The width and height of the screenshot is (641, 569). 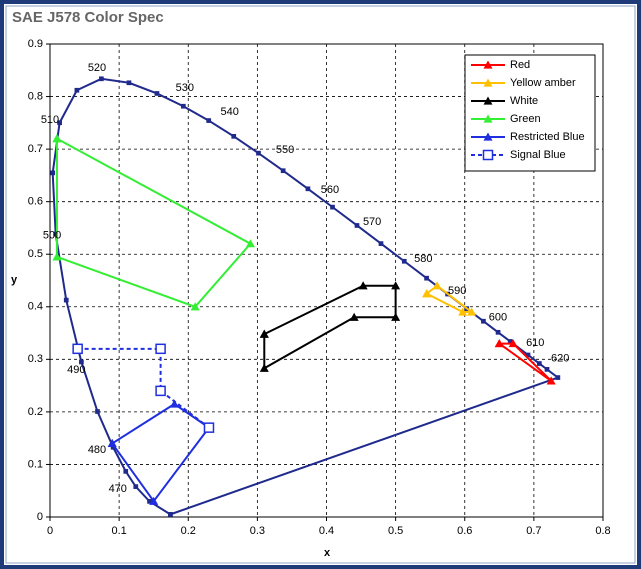 I want to click on y-axis-label: y, so click(x=14, y=280).